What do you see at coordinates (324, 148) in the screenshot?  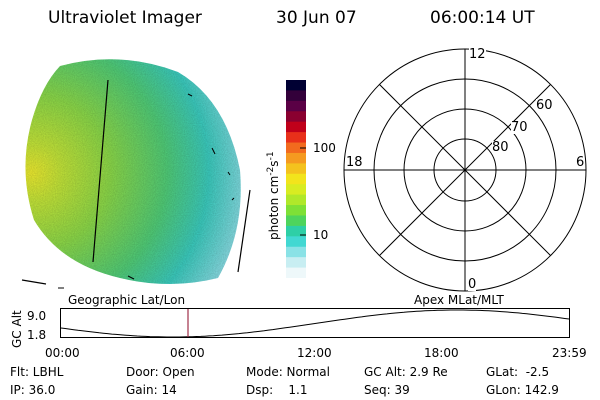 I see `colorbar-tick-100: 100` at bounding box center [324, 148].